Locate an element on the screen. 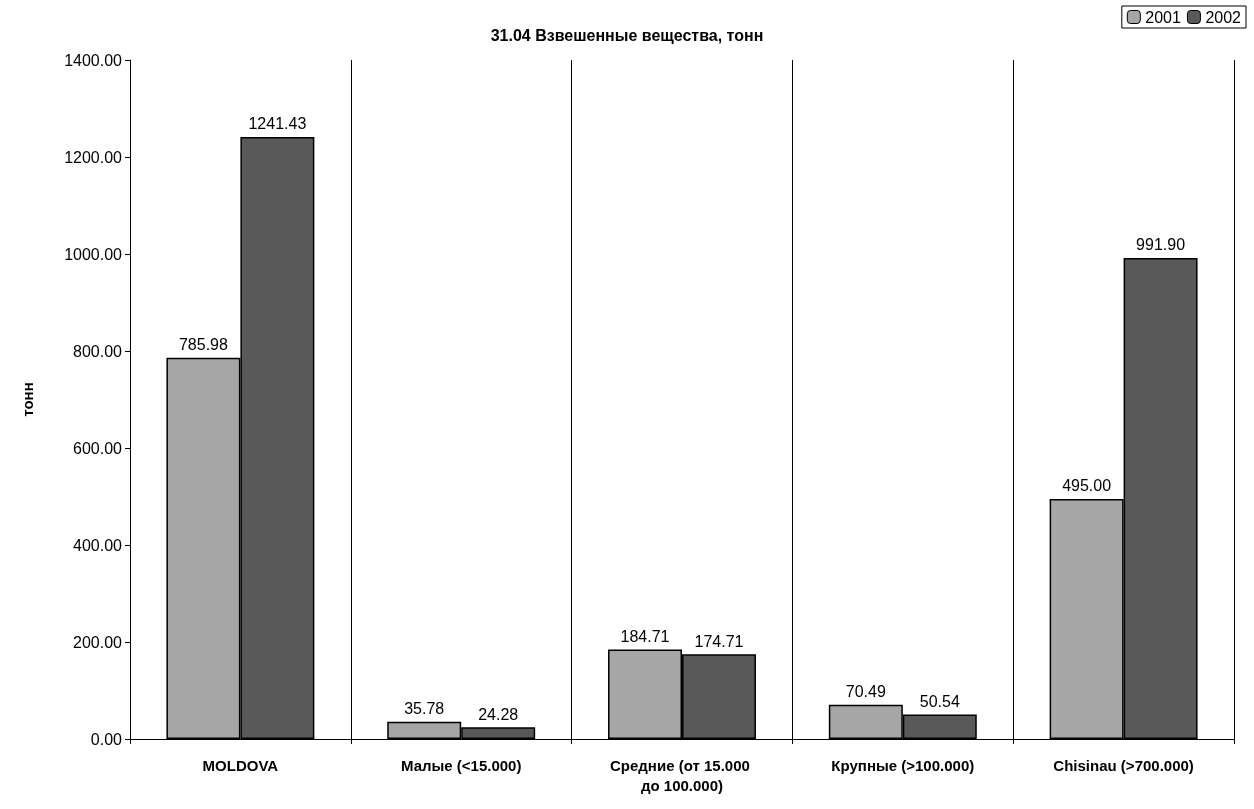 The width and height of the screenshot is (1254, 809). y-tick-label: 800.00 is located at coordinates (98, 351).